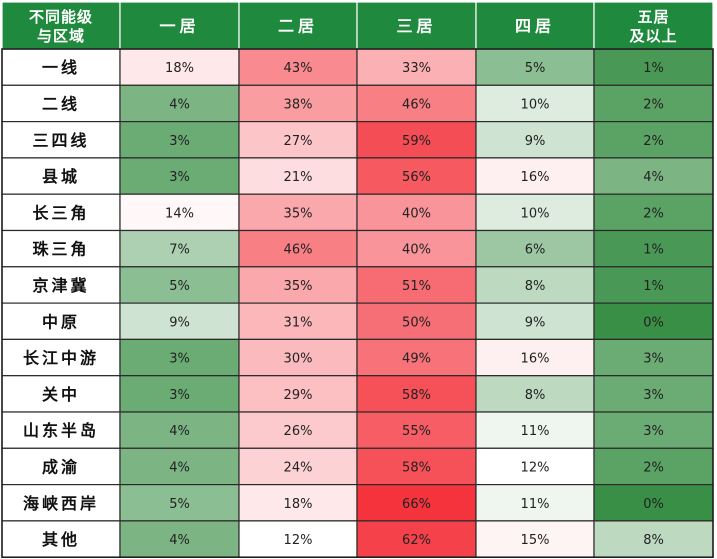  I want to click on row-label: 长三角, so click(60, 212).